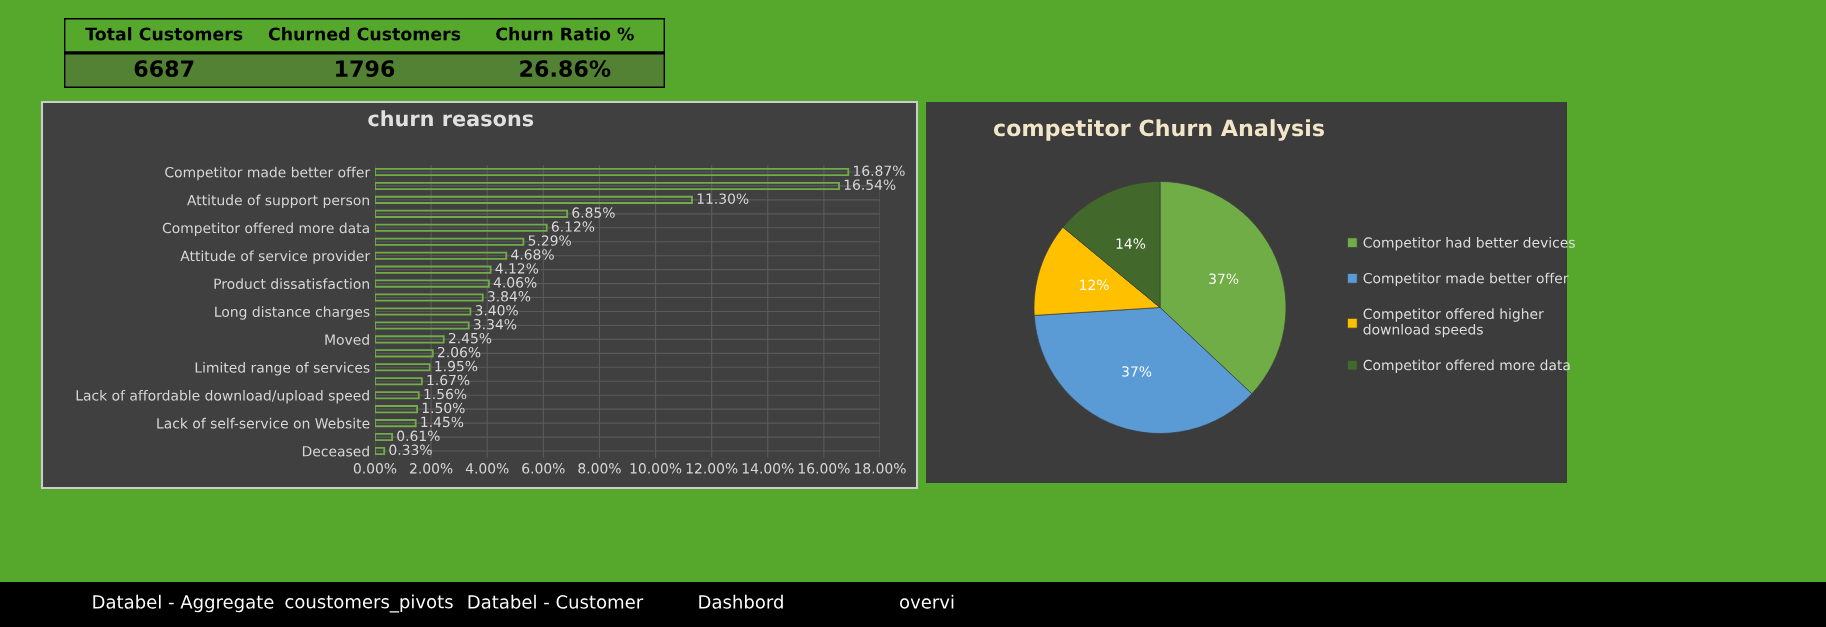 This screenshot has height=627, width=1826. Describe the element at coordinates (824, 468) in the screenshot. I see `x-tick-label: 16.00%` at that location.